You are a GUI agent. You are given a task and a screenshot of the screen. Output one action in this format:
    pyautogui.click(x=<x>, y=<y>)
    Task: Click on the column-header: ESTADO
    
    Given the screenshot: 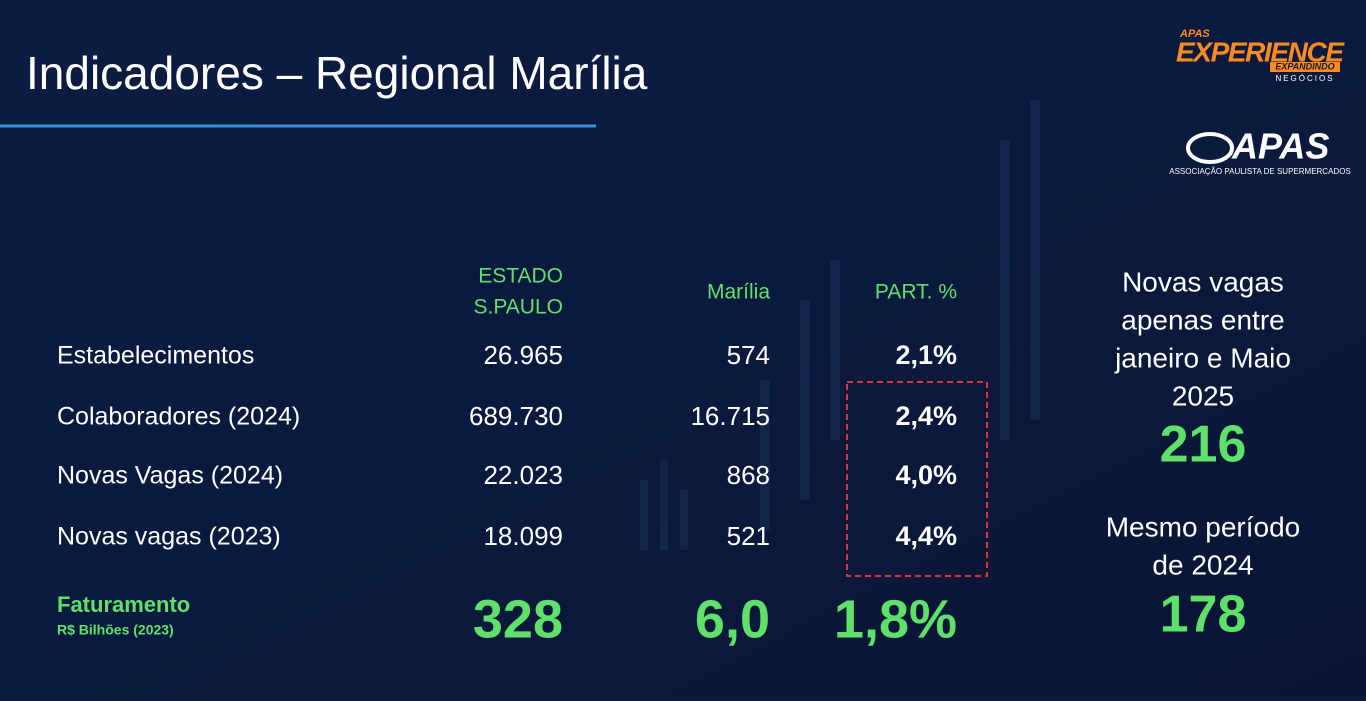 What is the action you would take?
    pyautogui.click(x=520, y=276)
    